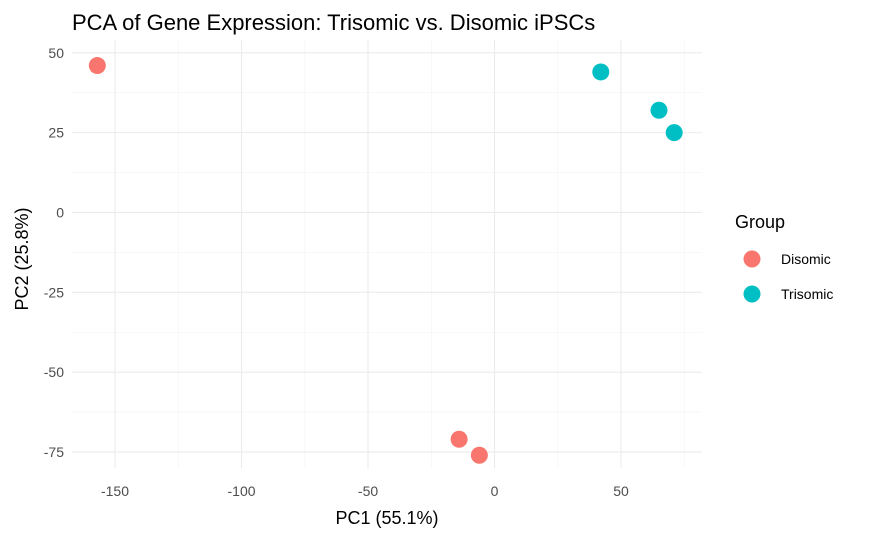 The image size is (871, 538). What do you see at coordinates (495, 491) in the screenshot?
I see `x-tick-label: 0` at bounding box center [495, 491].